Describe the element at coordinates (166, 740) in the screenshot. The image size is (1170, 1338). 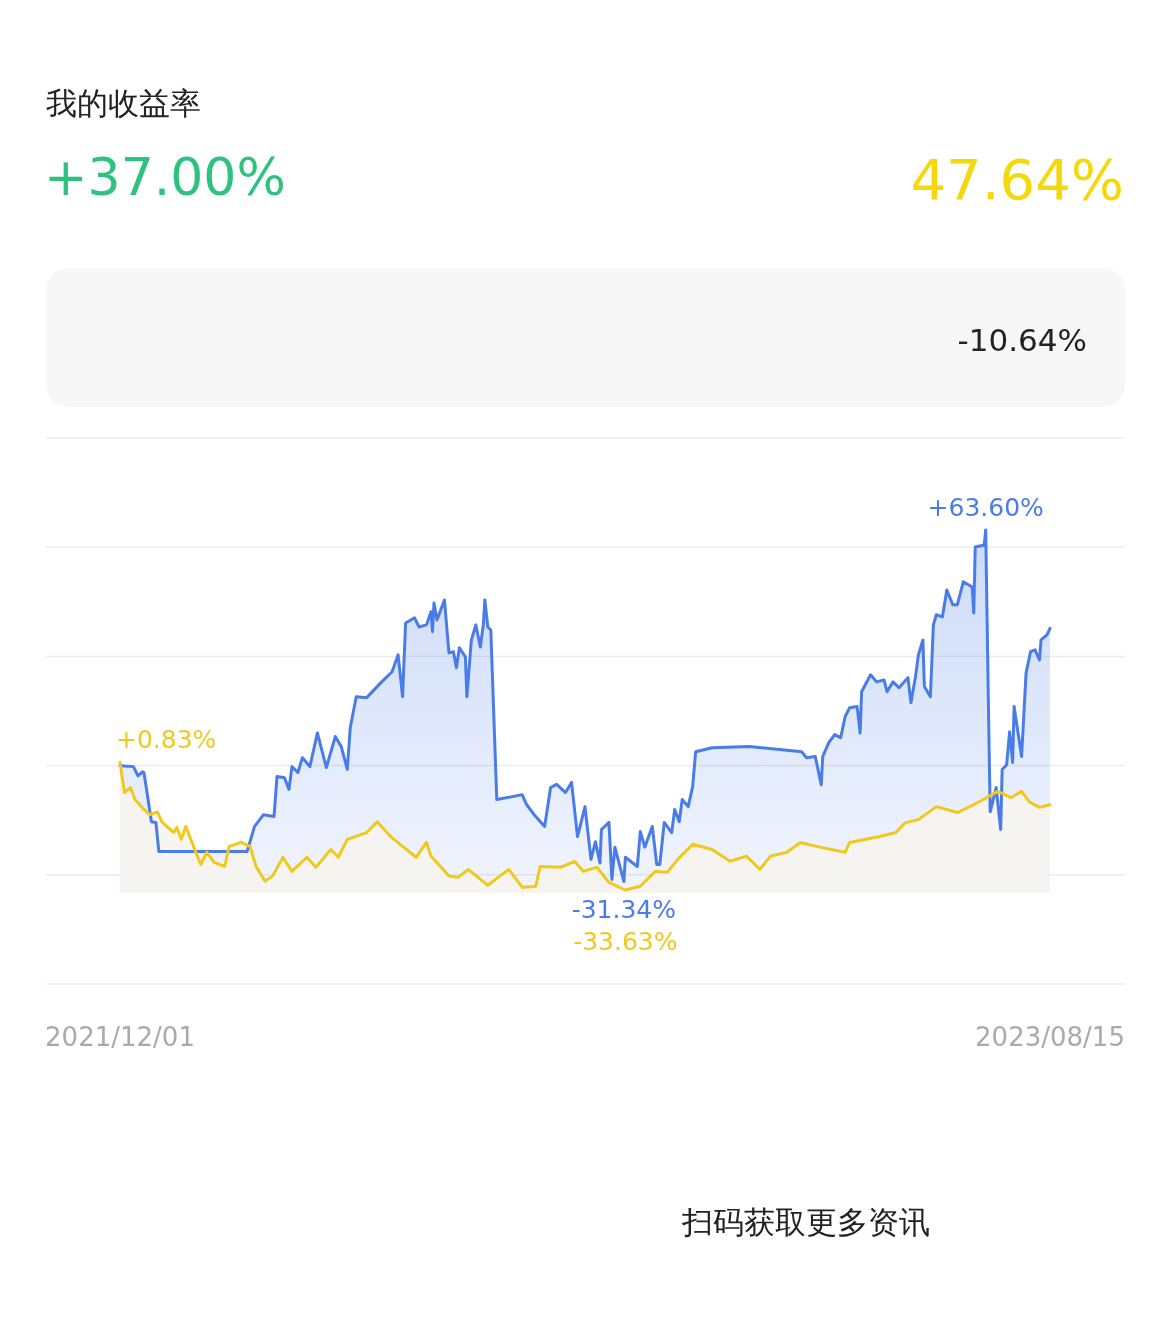
I see `annotation: +0.83%` at that location.